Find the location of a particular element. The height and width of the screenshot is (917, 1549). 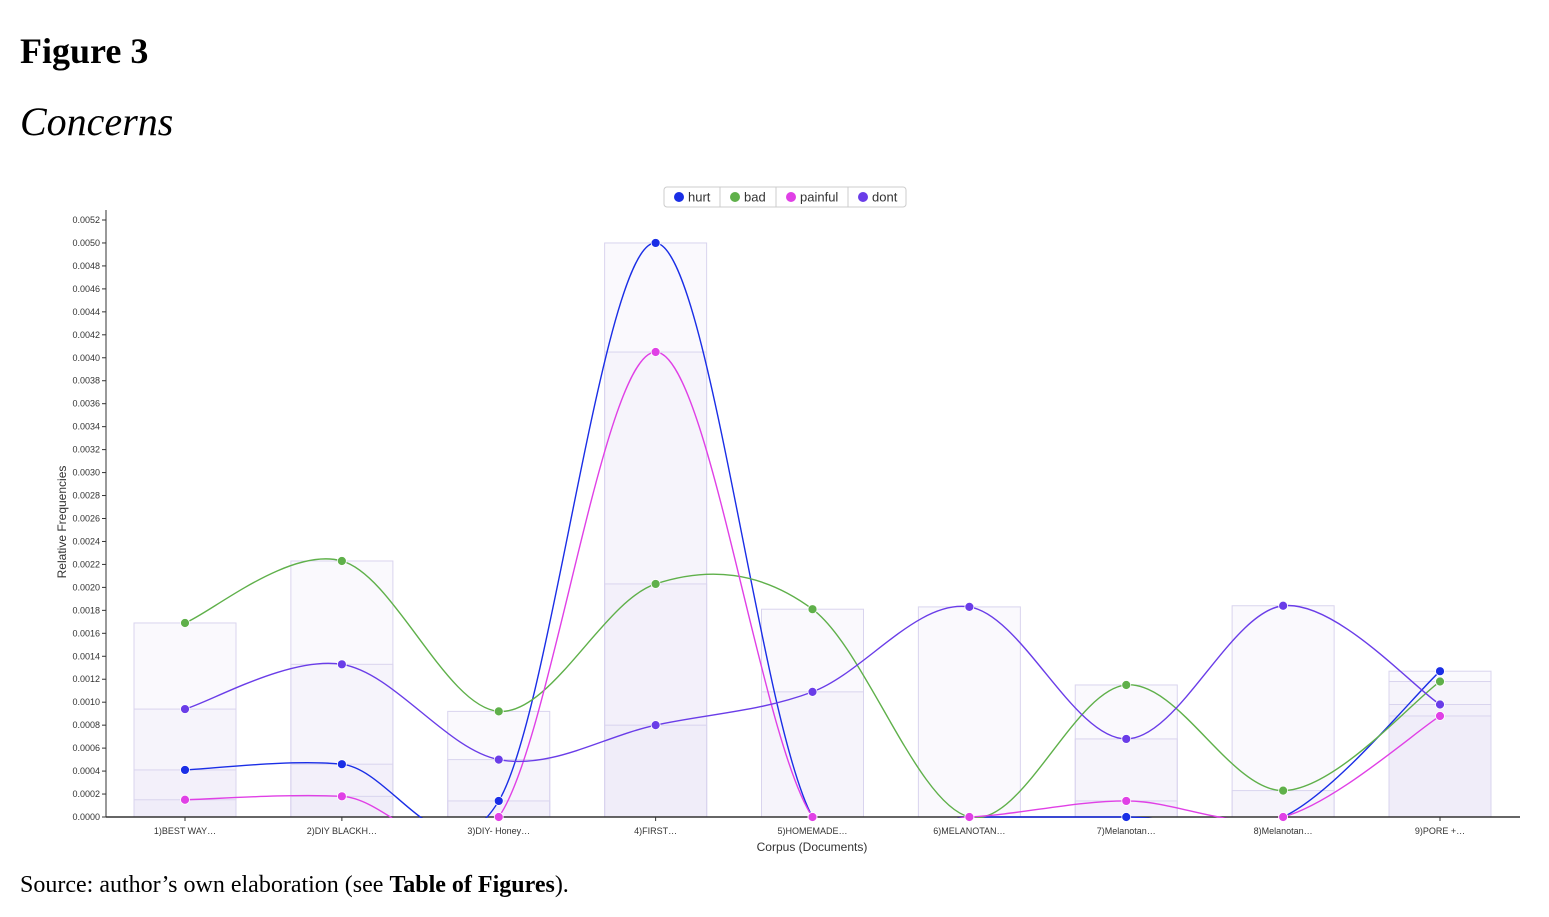

y-tick-label: 0.0050 is located at coordinates (86, 243).